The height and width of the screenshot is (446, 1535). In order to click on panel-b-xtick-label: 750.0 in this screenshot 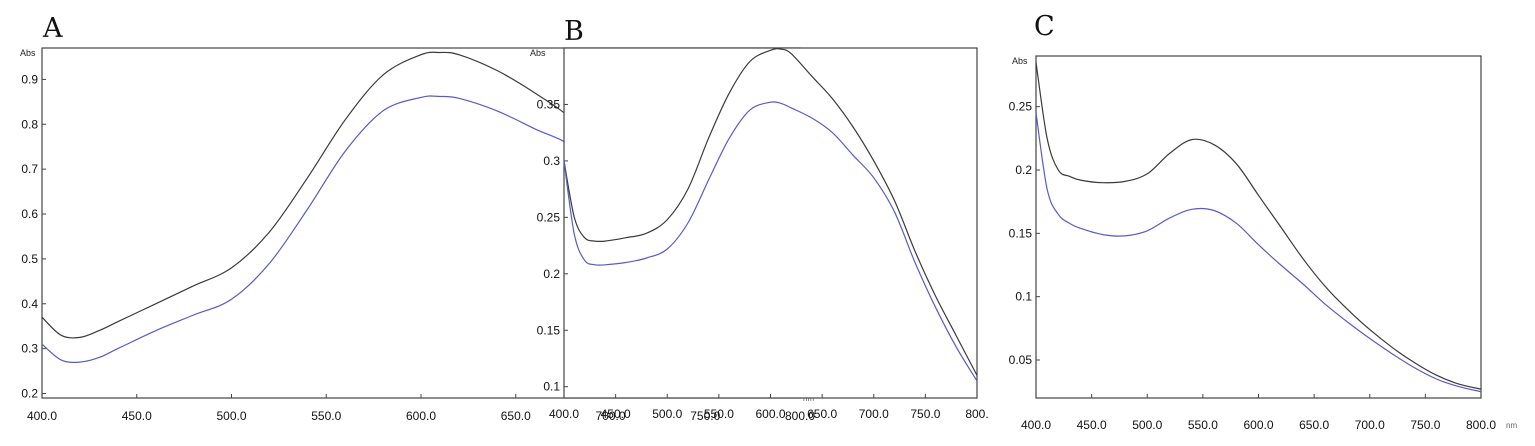, I will do `click(925, 414)`.